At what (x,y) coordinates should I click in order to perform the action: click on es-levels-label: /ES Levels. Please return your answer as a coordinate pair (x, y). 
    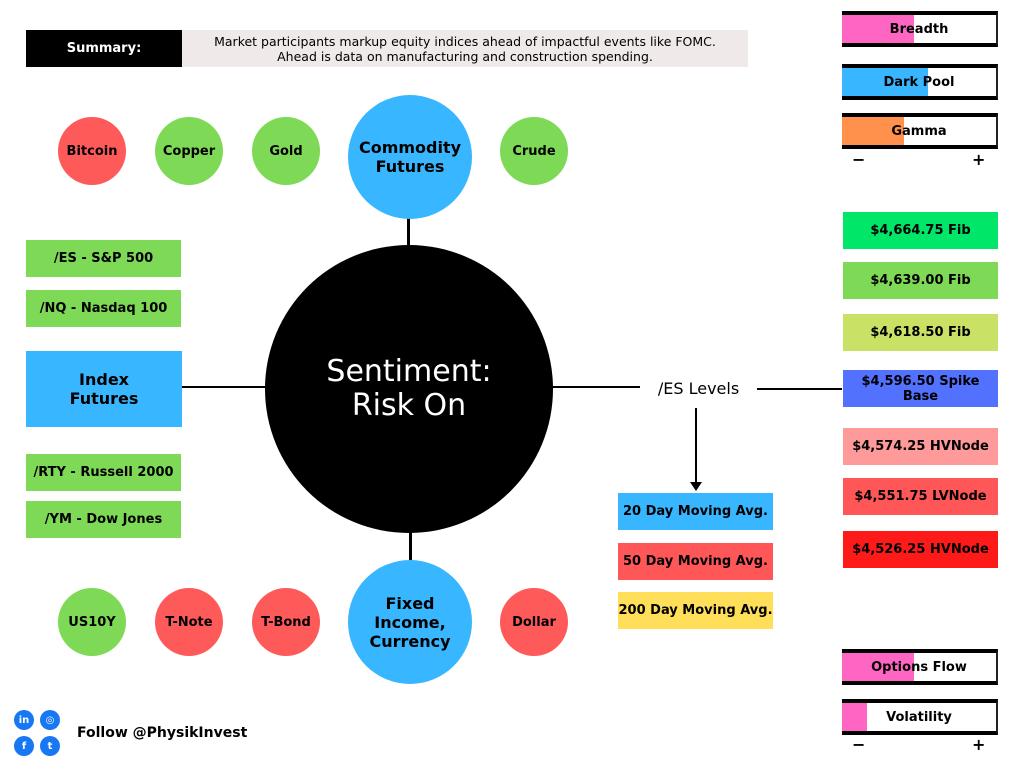
    Looking at the image, I should click on (698, 388).